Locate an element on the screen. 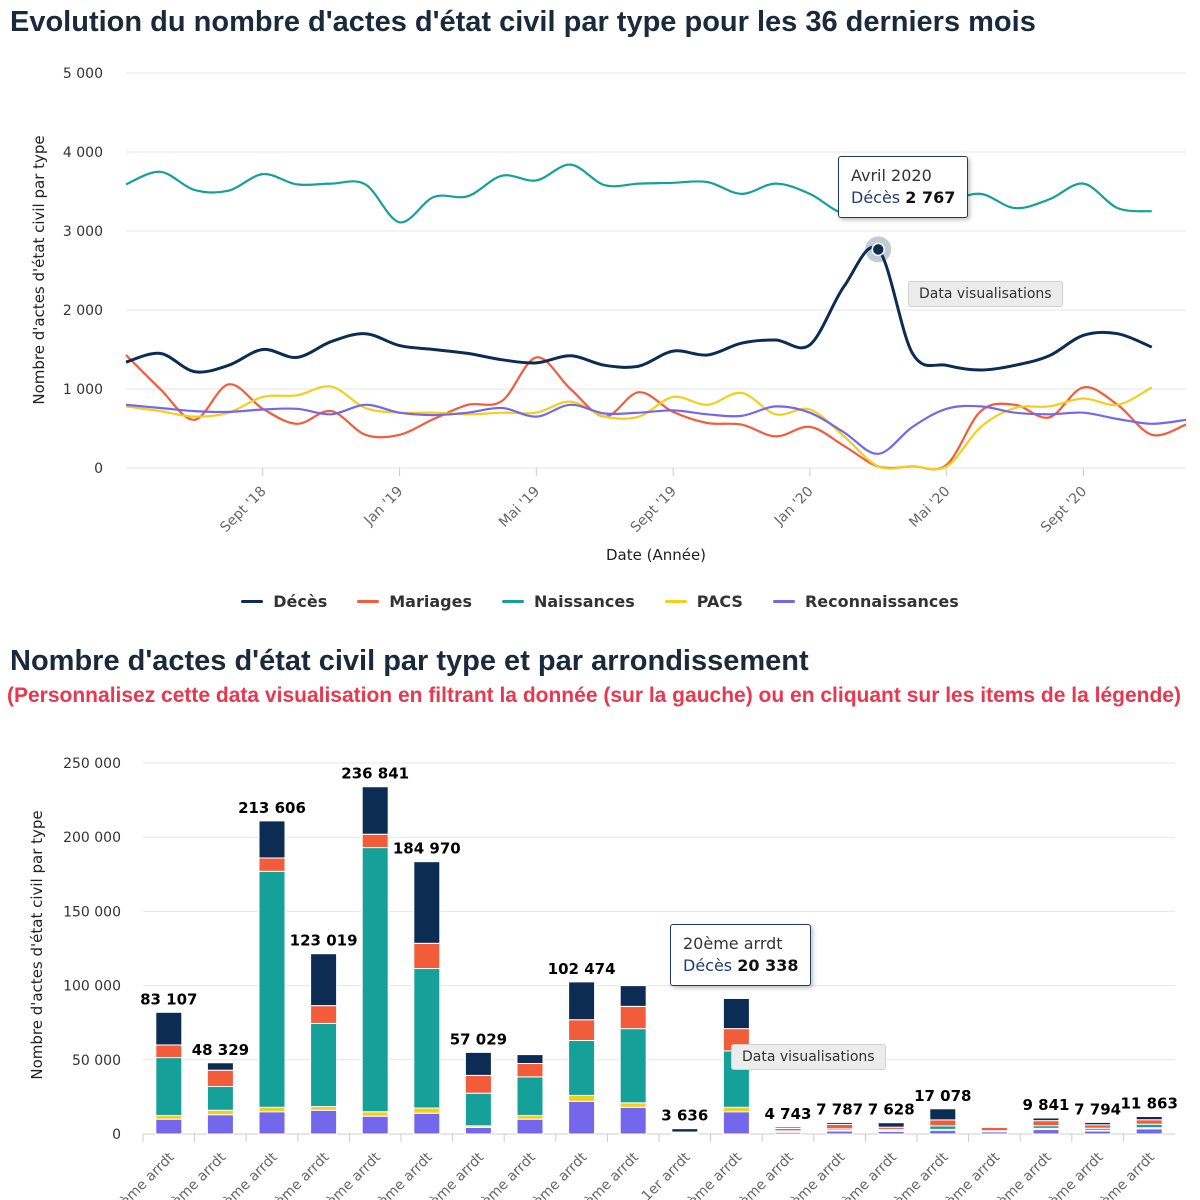  bar-total-label: 83 107 is located at coordinates (168, 999).